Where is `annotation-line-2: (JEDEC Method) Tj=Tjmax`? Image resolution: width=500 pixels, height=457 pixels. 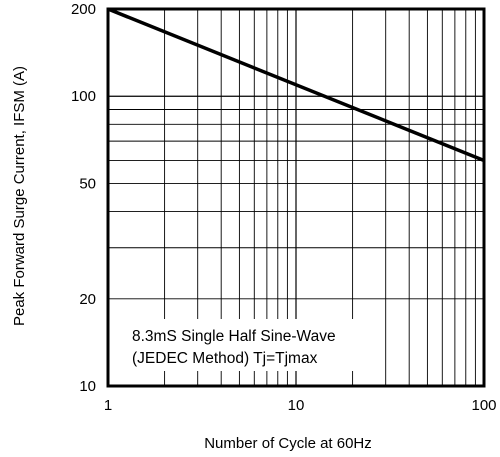 annotation-line-2: (JEDEC Method) Tj=Tjmax is located at coordinates (225, 358).